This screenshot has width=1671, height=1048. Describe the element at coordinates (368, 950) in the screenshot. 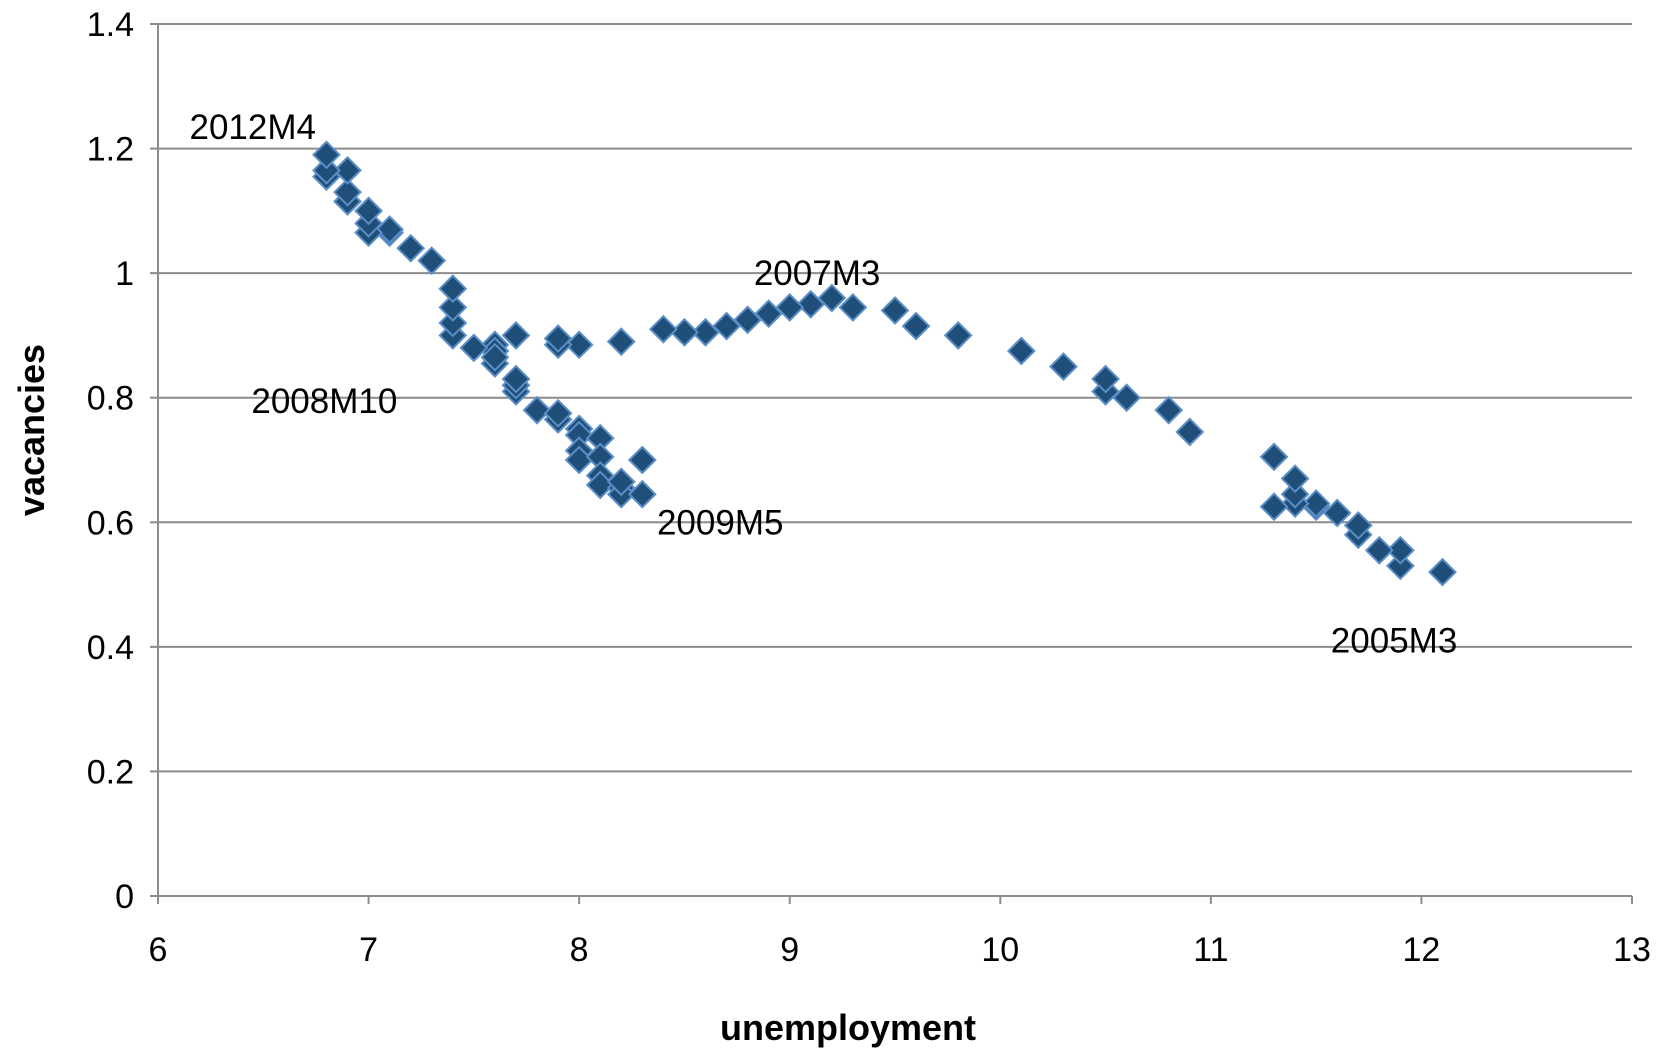

I see `x-tick-label: 7` at that location.